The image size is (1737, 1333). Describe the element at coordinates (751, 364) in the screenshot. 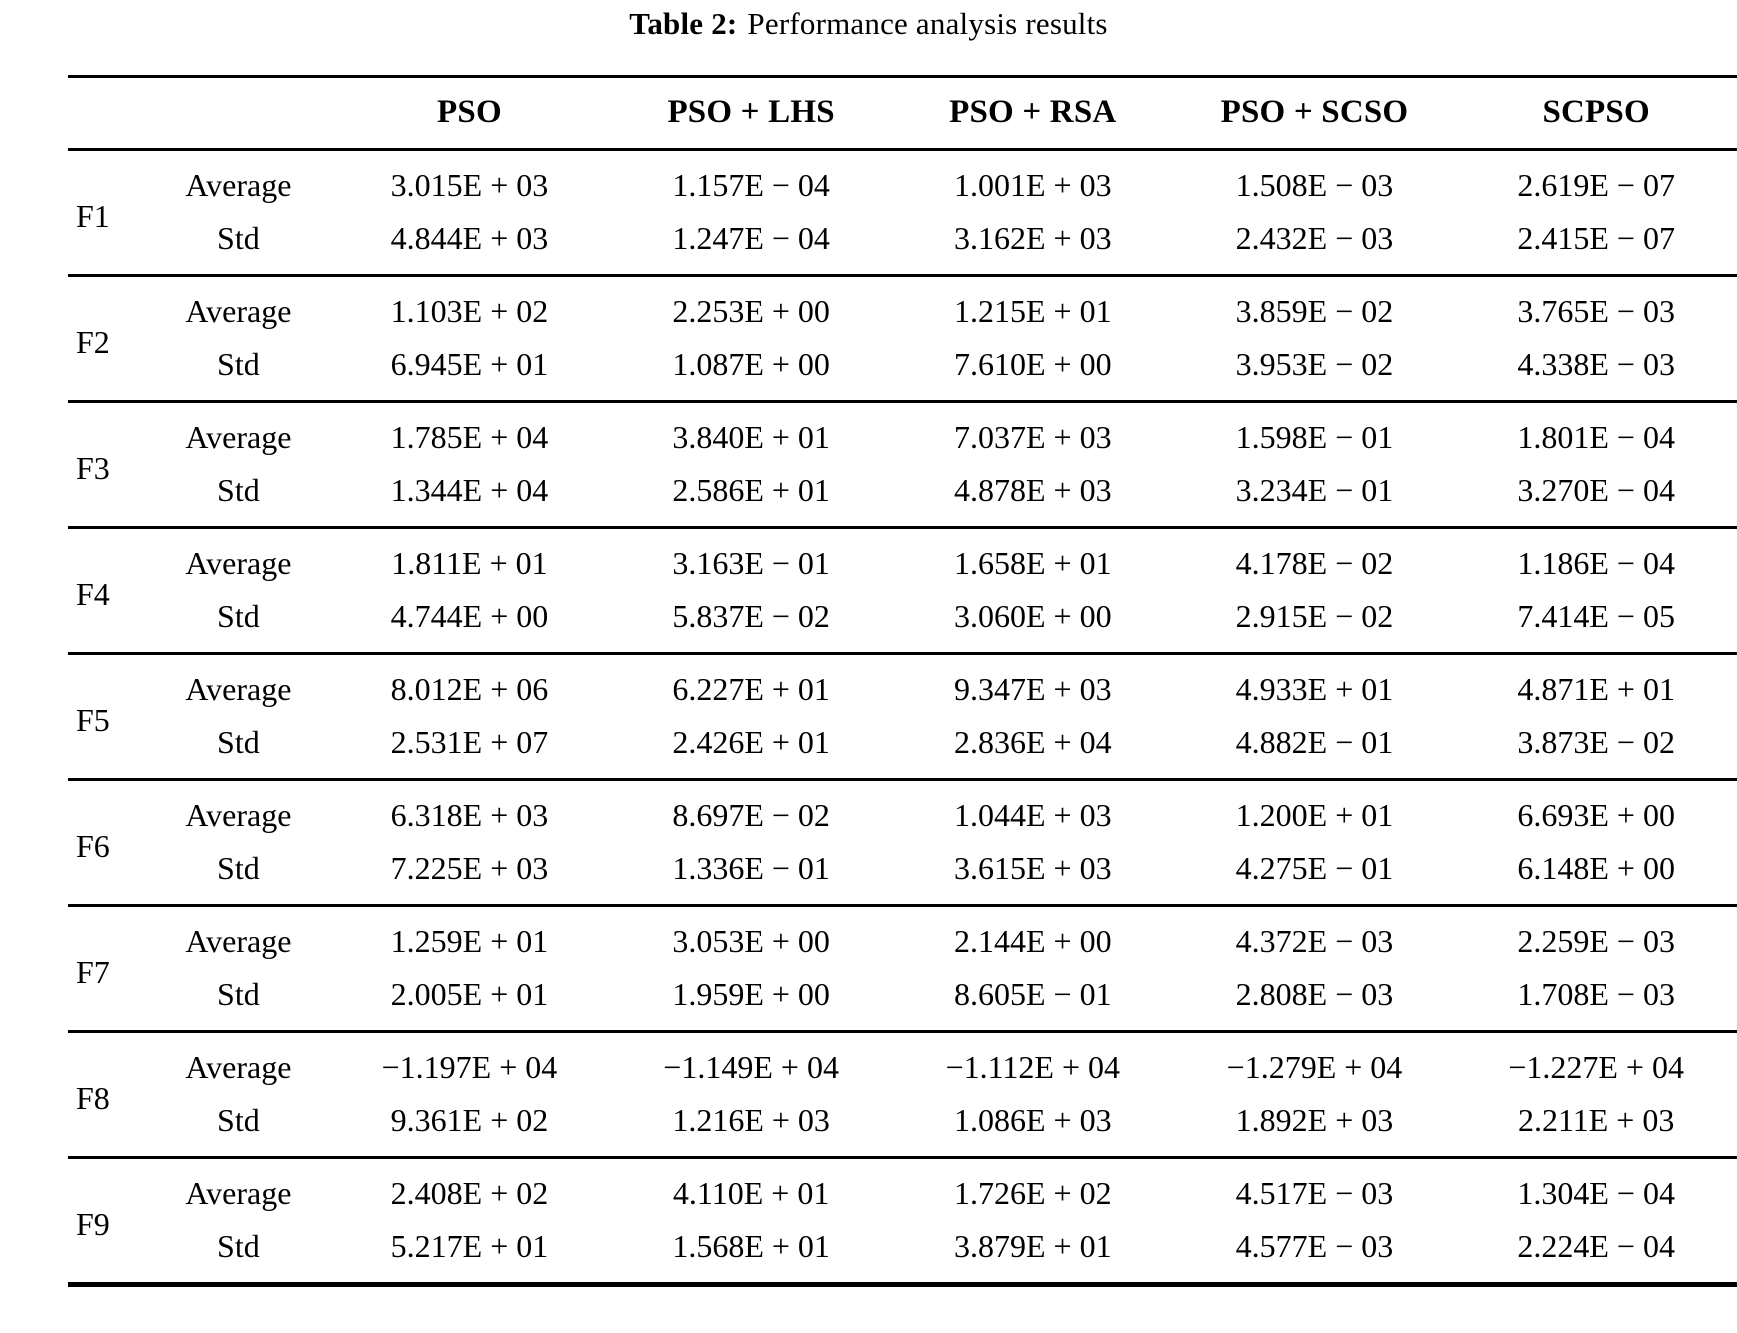

I see `value-cell: 1.087E + 00` at that location.